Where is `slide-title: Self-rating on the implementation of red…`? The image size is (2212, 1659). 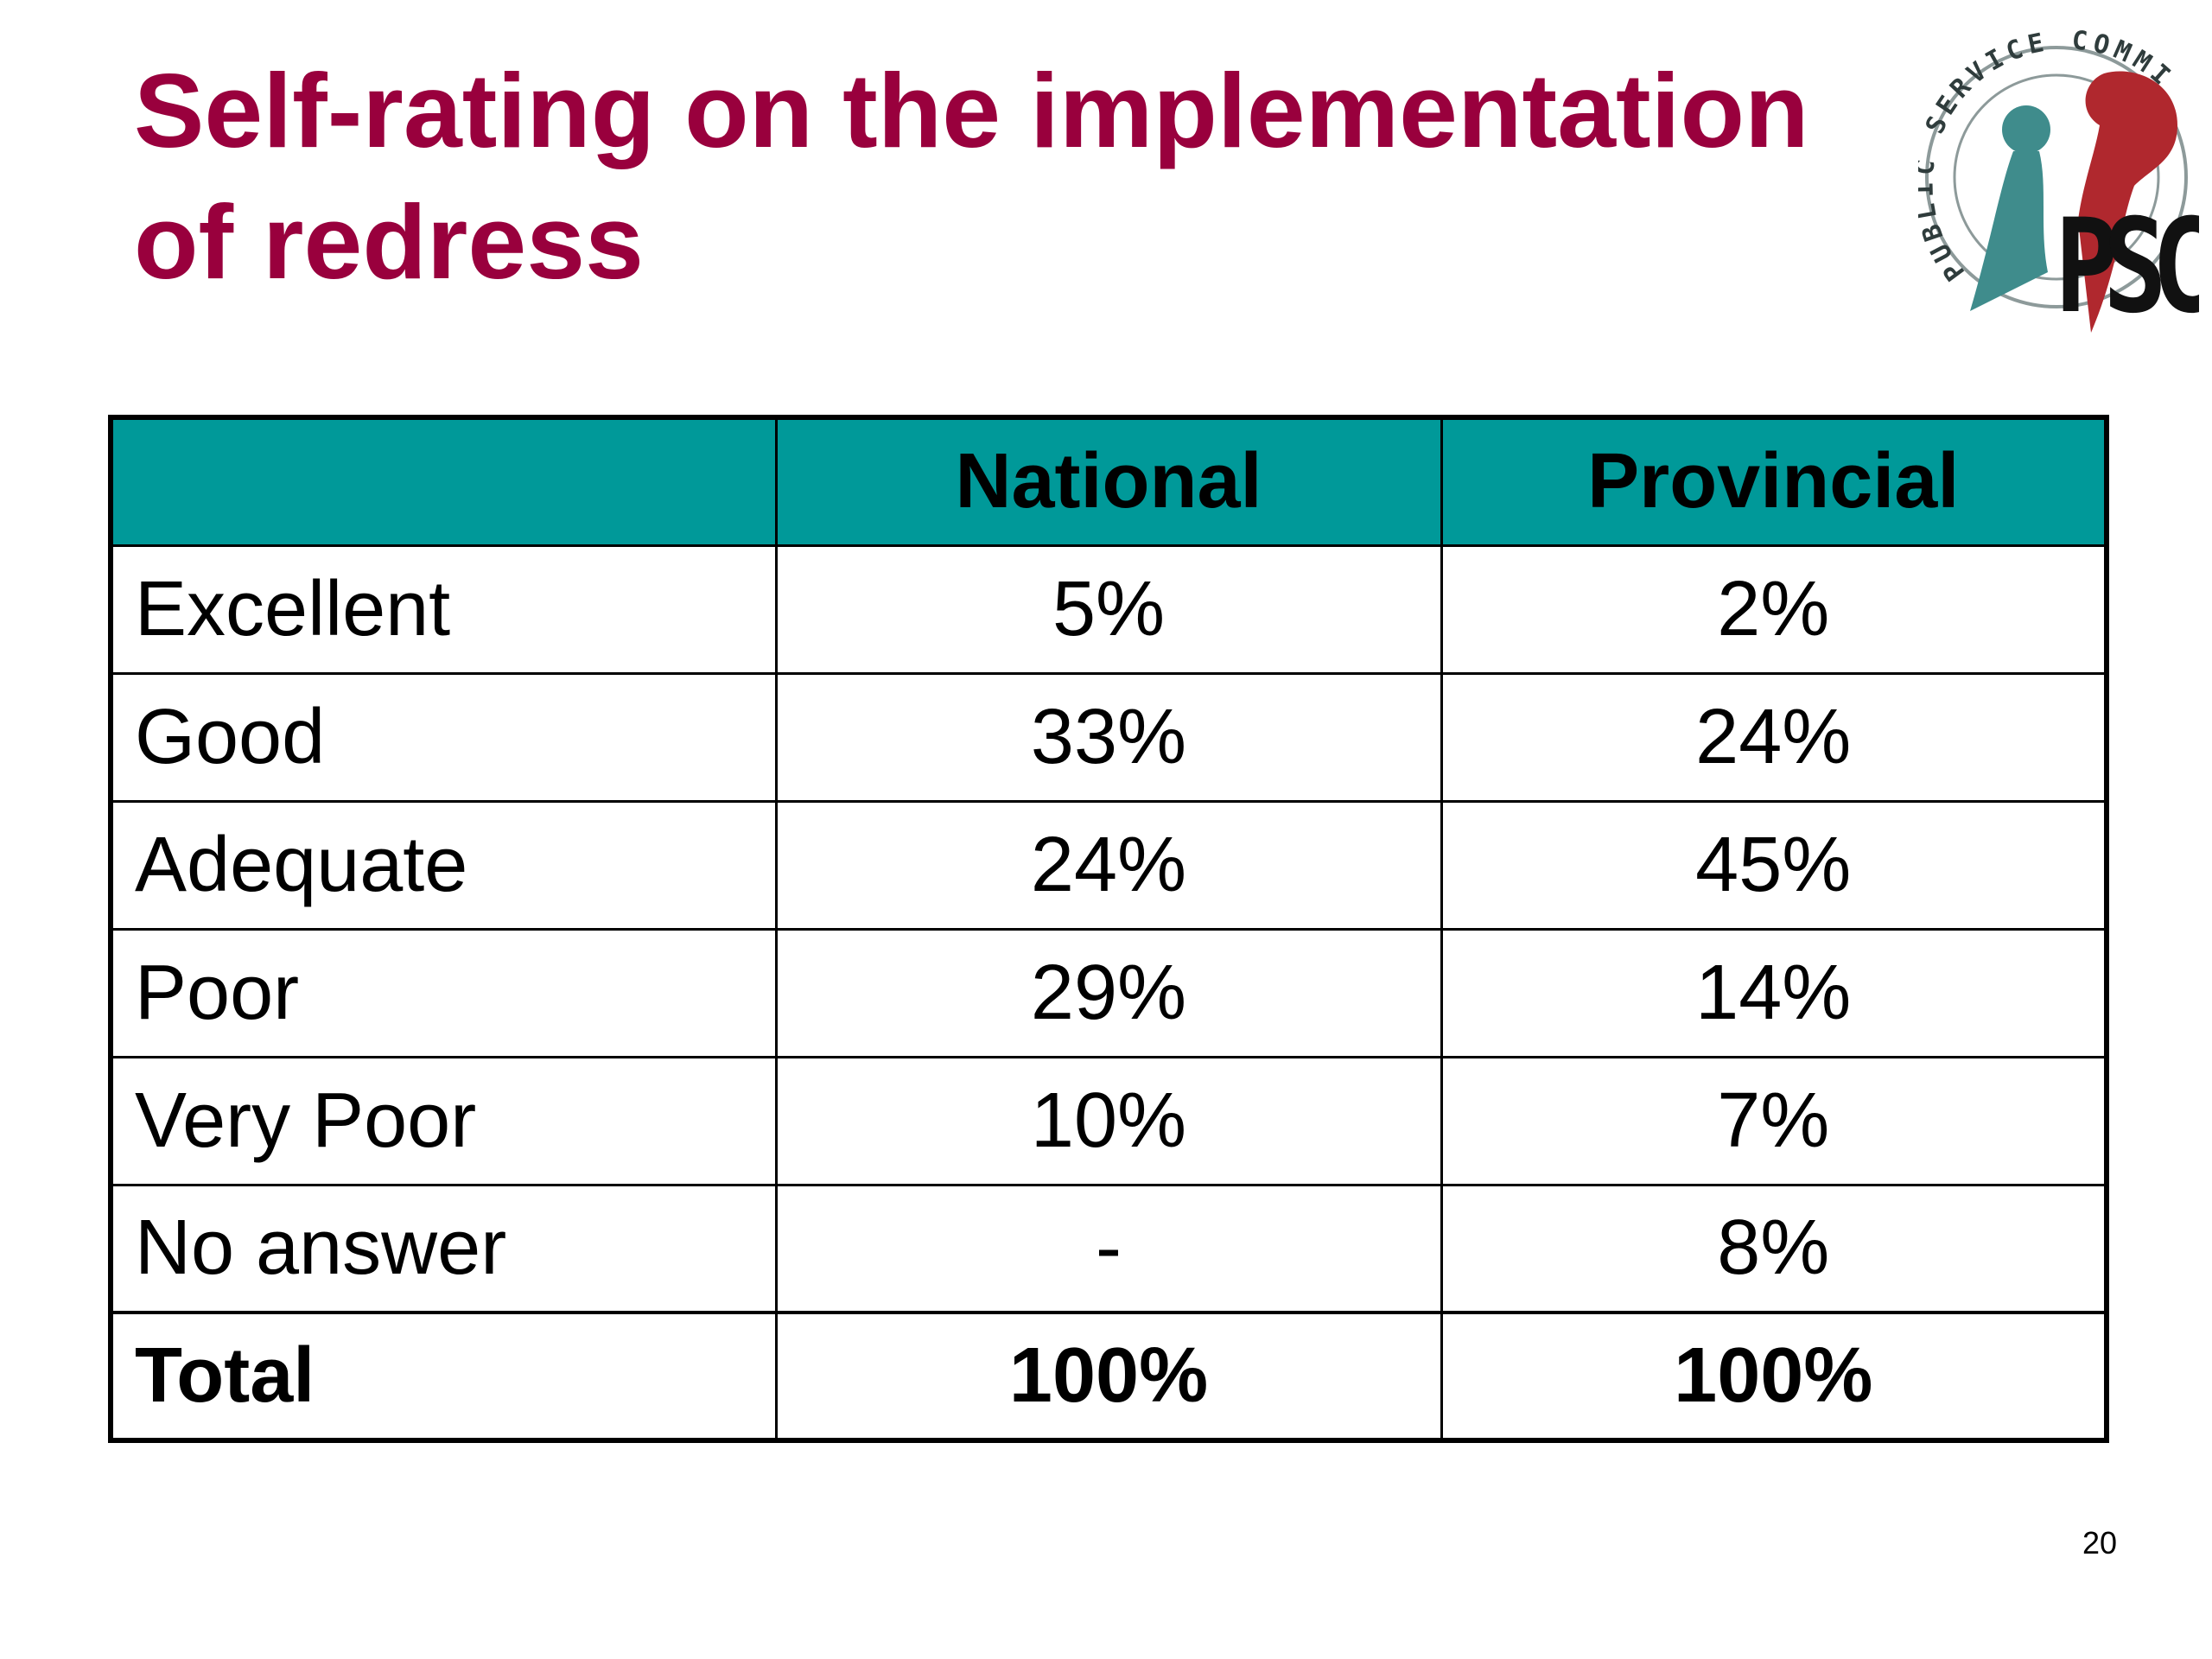
slide-title: Self-rating on the implementation of red… is located at coordinates (1006, 176).